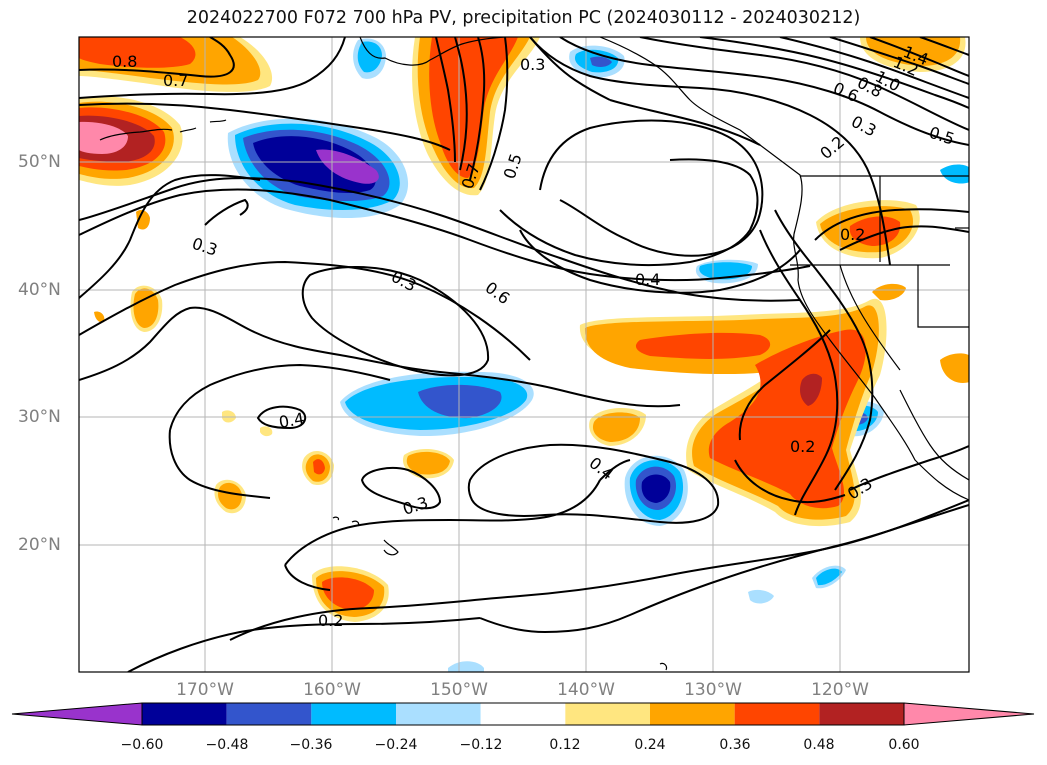  Describe the element at coordinates (124, 61) in the screenshot. I see `contour-label: 0.8` at that location.